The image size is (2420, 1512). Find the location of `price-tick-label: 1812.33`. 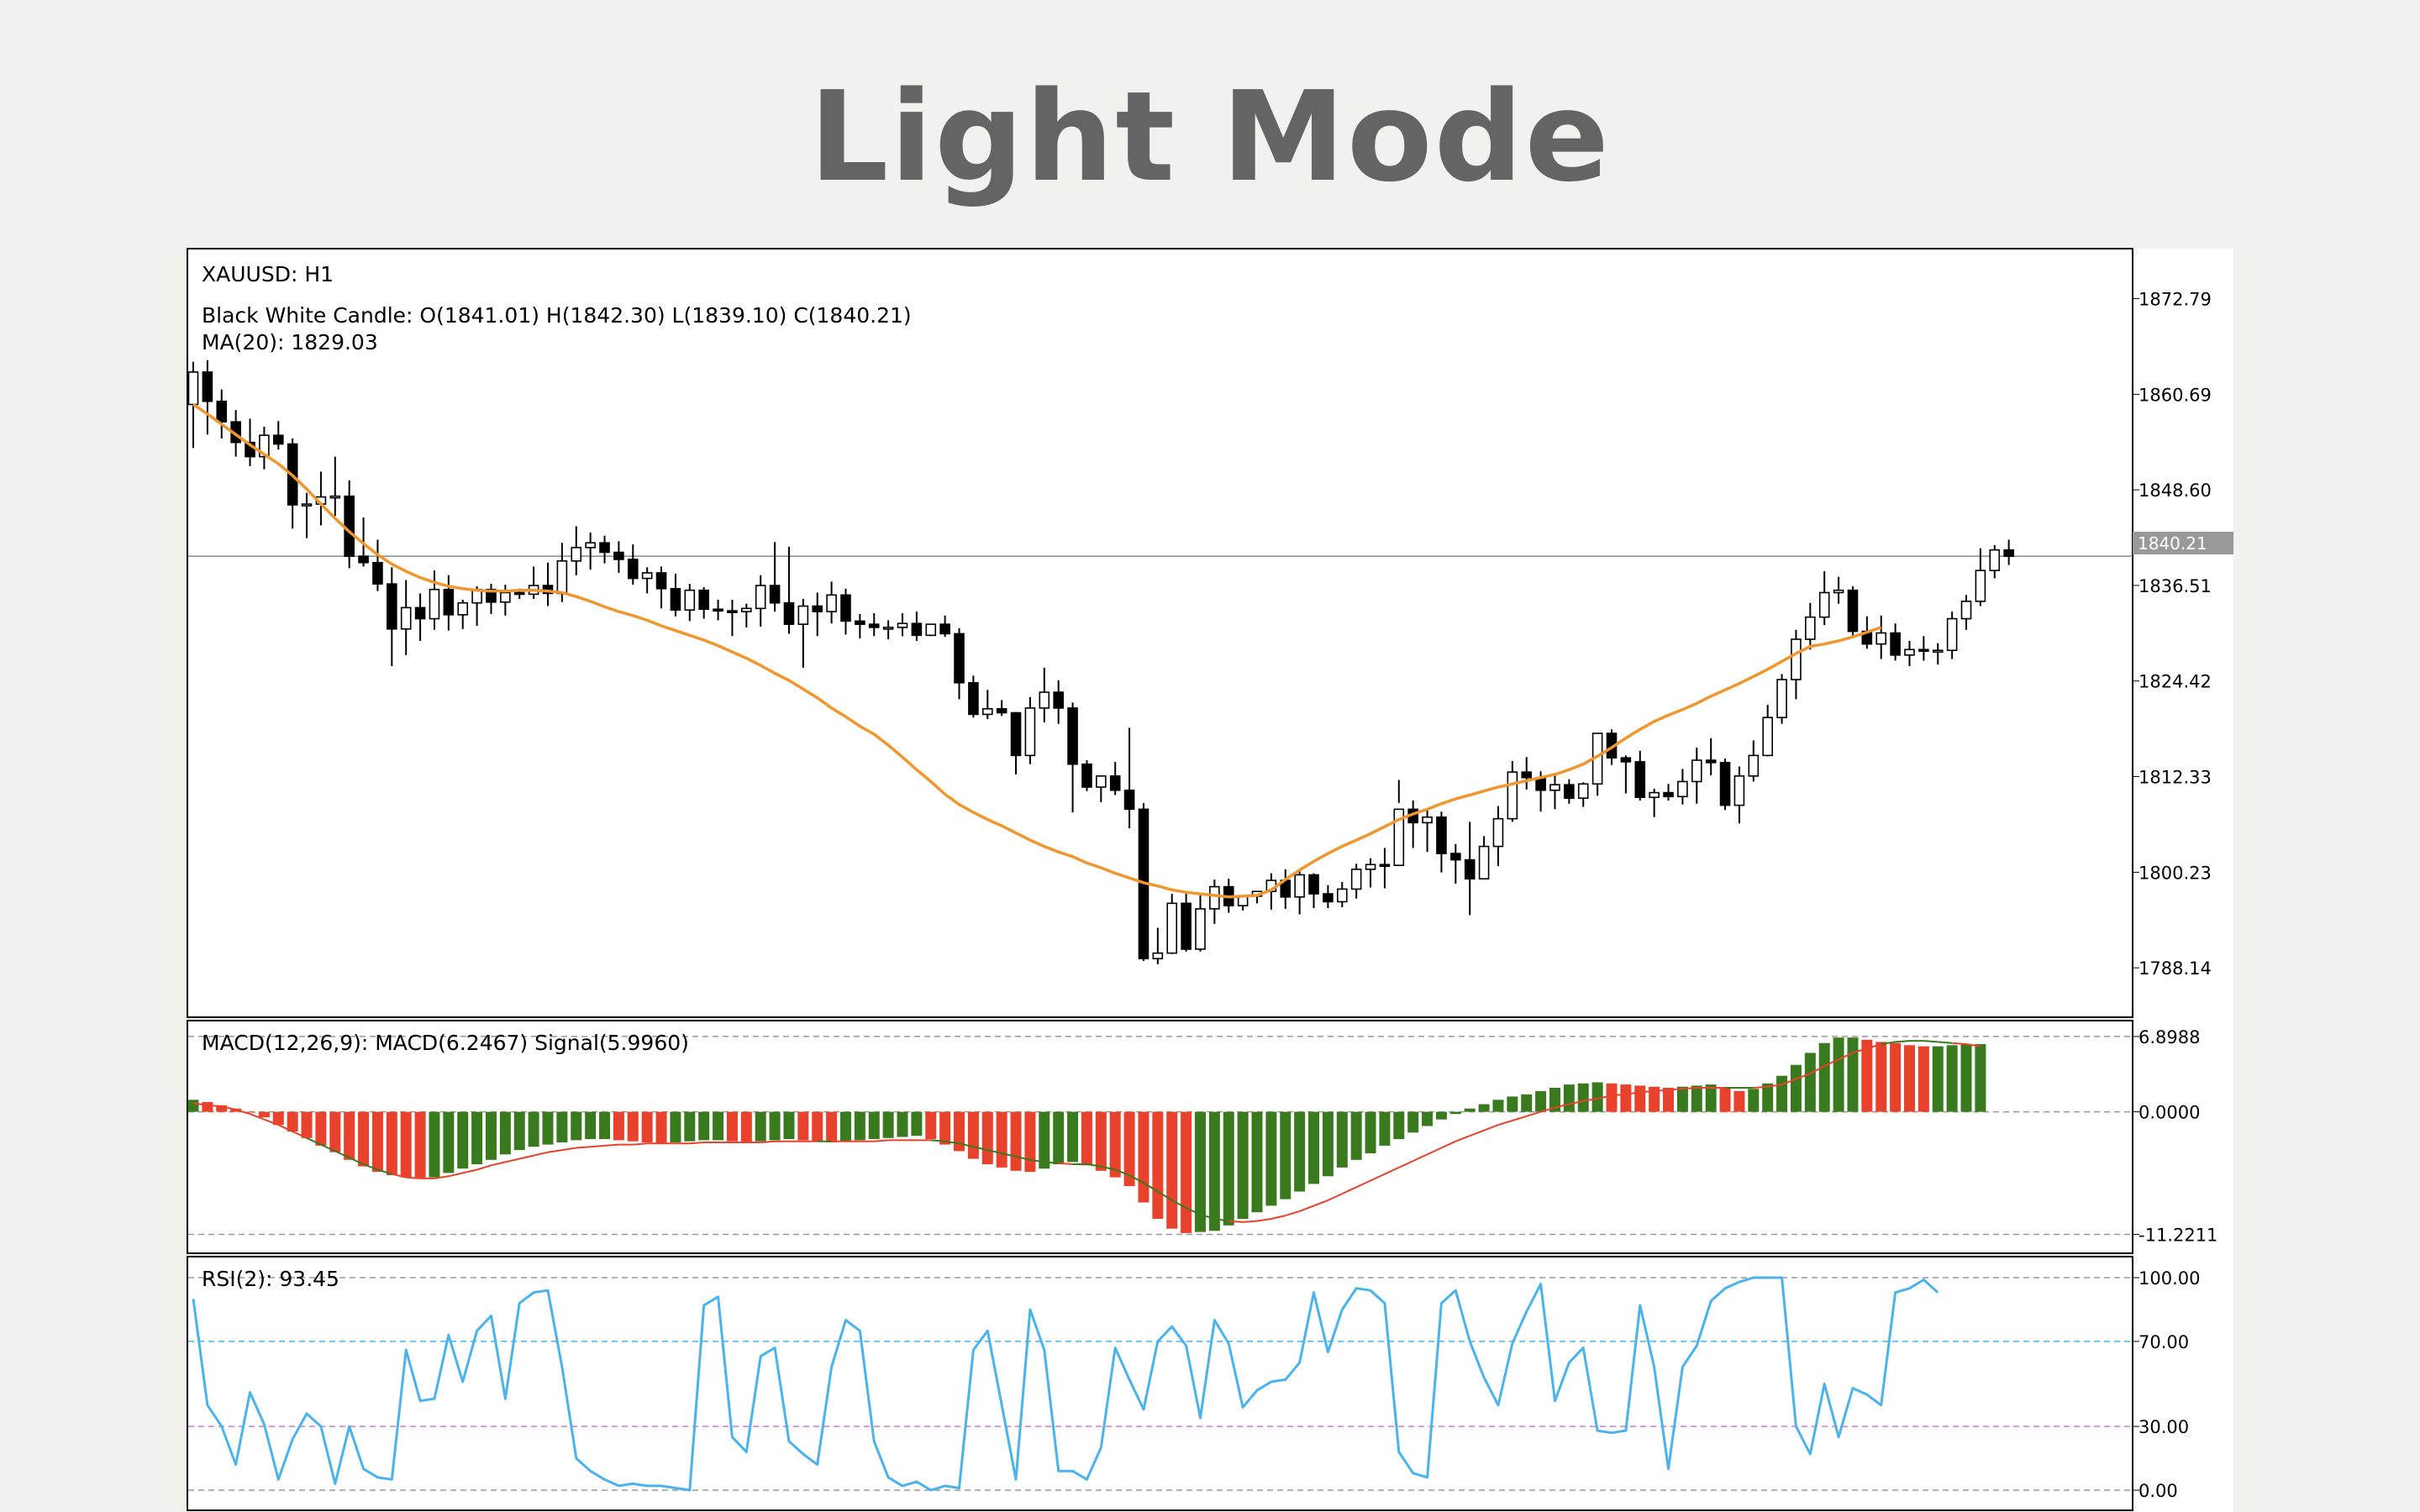

price-tick-label: 1812.33 is located at coordinates (2175, 778).